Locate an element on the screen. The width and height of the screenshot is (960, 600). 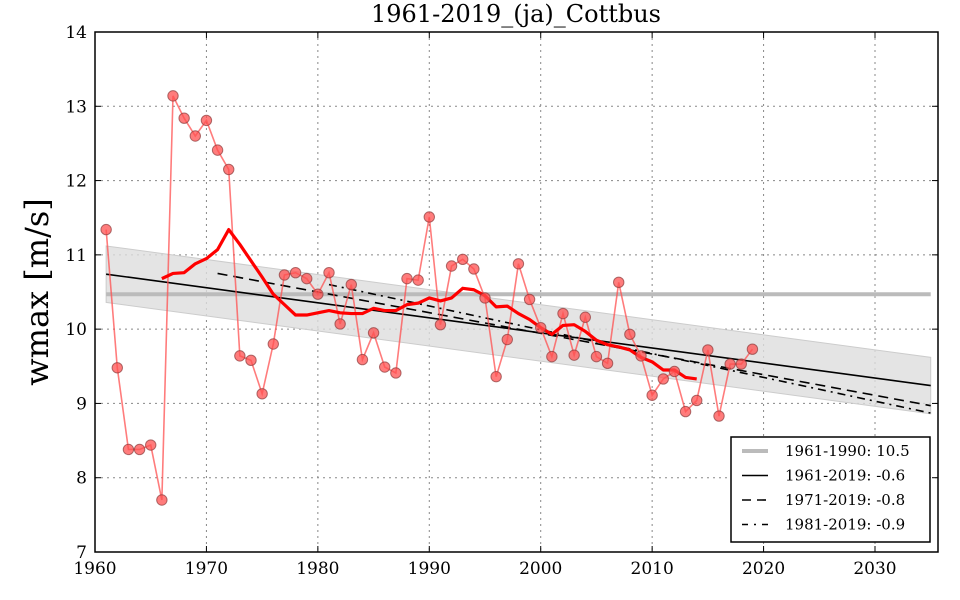
x-tick-label: 1960 is located at coordinates (94, 569).